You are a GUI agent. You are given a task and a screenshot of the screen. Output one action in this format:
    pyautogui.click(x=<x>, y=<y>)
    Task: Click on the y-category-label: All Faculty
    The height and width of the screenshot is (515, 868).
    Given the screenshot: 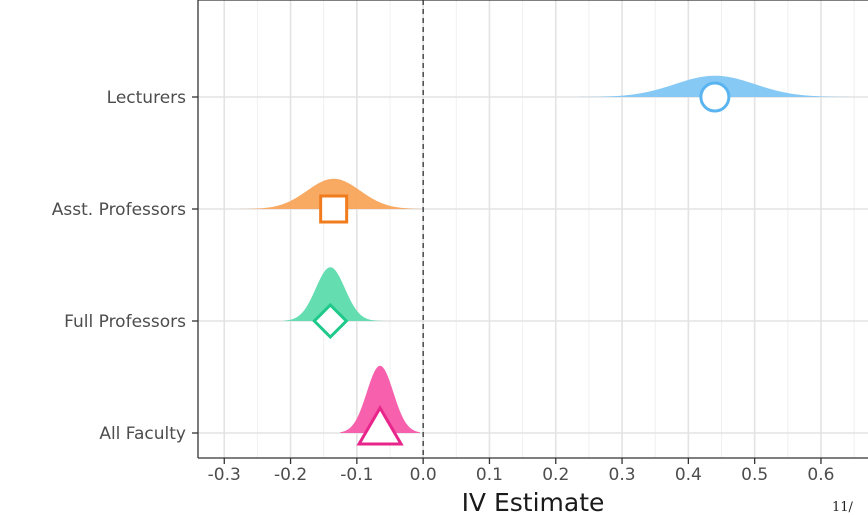 What is the action you would take?
    pyautogui.click(x=142, y=434)
    